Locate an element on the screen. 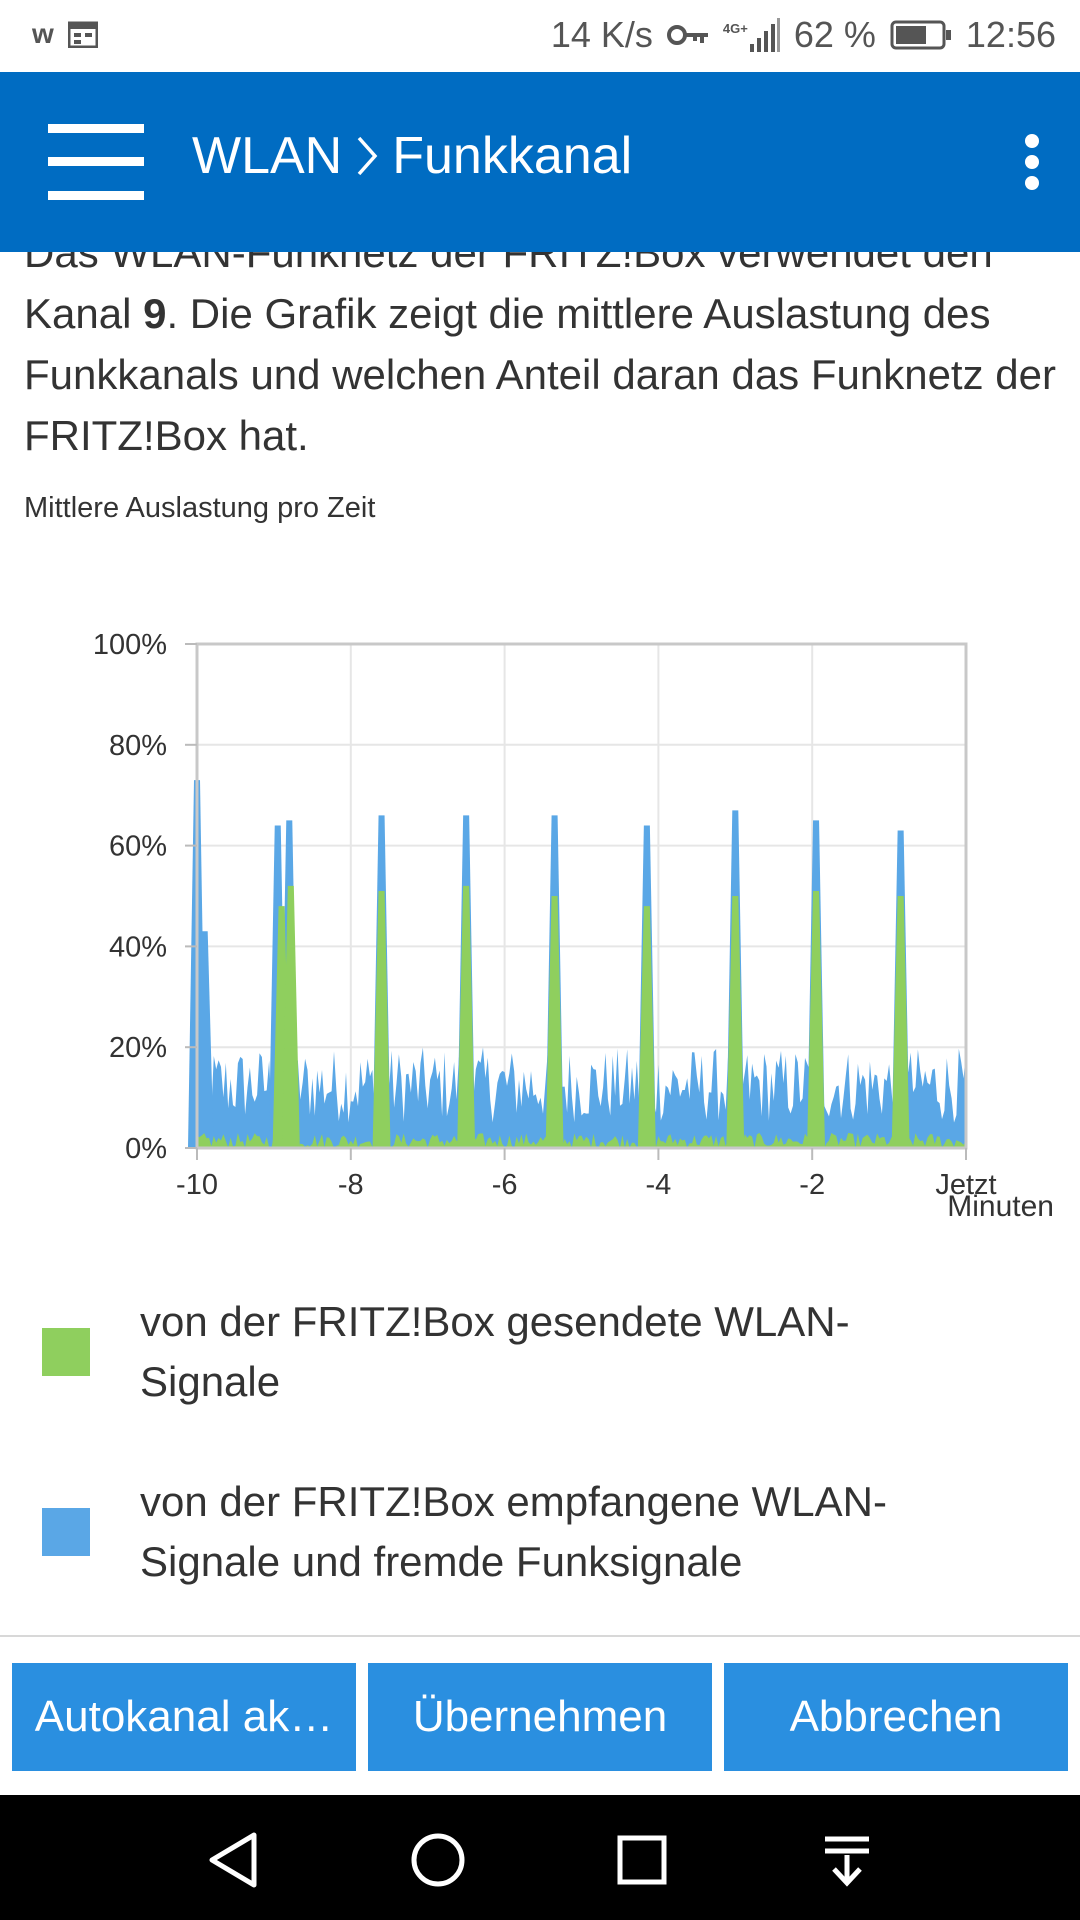 The image size is (1080, 1920). apply-button: Übernehmen is located at coordinates (540, 1717).